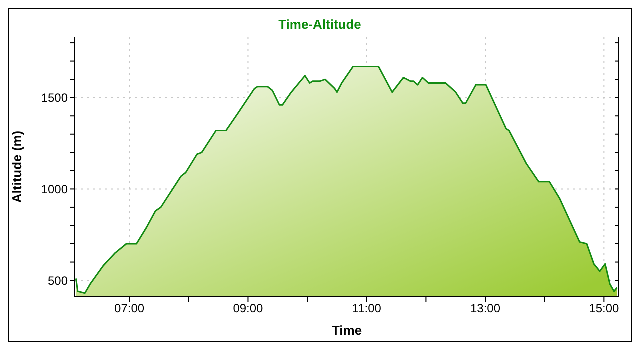 This screenshot has height=350, width=640. Describe the element at coordinates (58, 281) in the screenshot. I see `y-tick-label: 500` at that location.